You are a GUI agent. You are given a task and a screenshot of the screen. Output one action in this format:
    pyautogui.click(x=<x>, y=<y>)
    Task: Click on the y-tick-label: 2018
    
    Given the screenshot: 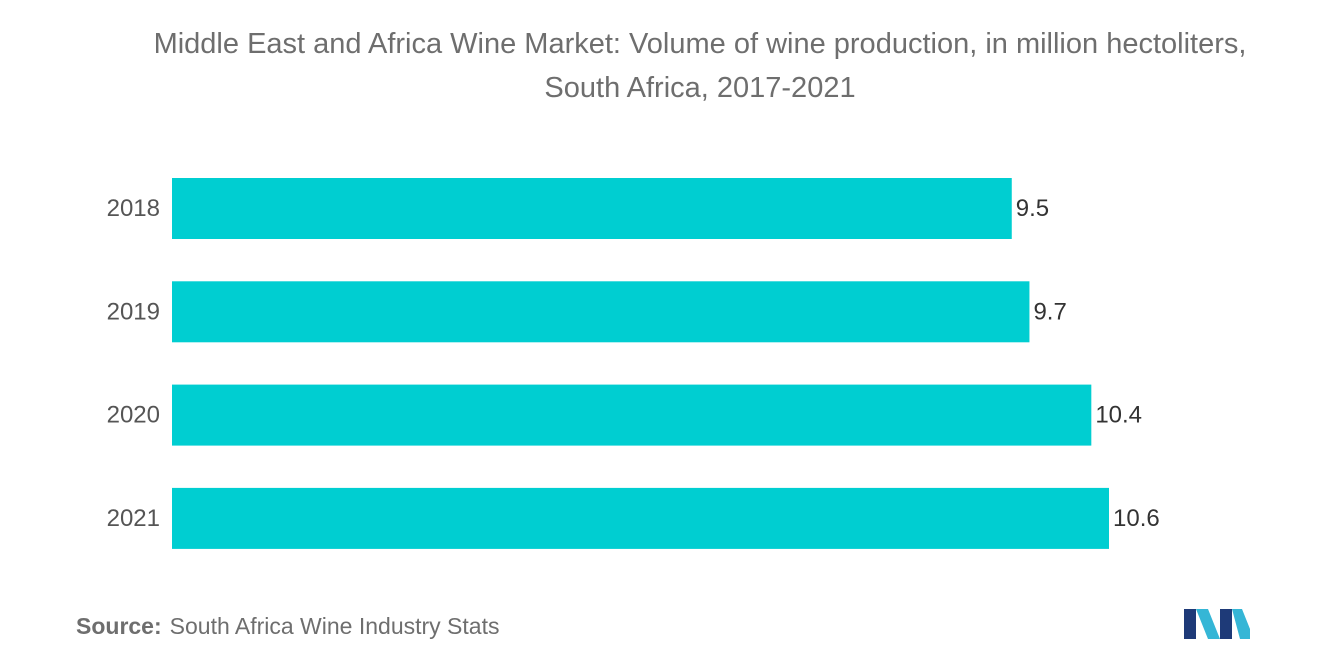 What is the action you would take?
    pyautogui.click(x=133, y=208)
    